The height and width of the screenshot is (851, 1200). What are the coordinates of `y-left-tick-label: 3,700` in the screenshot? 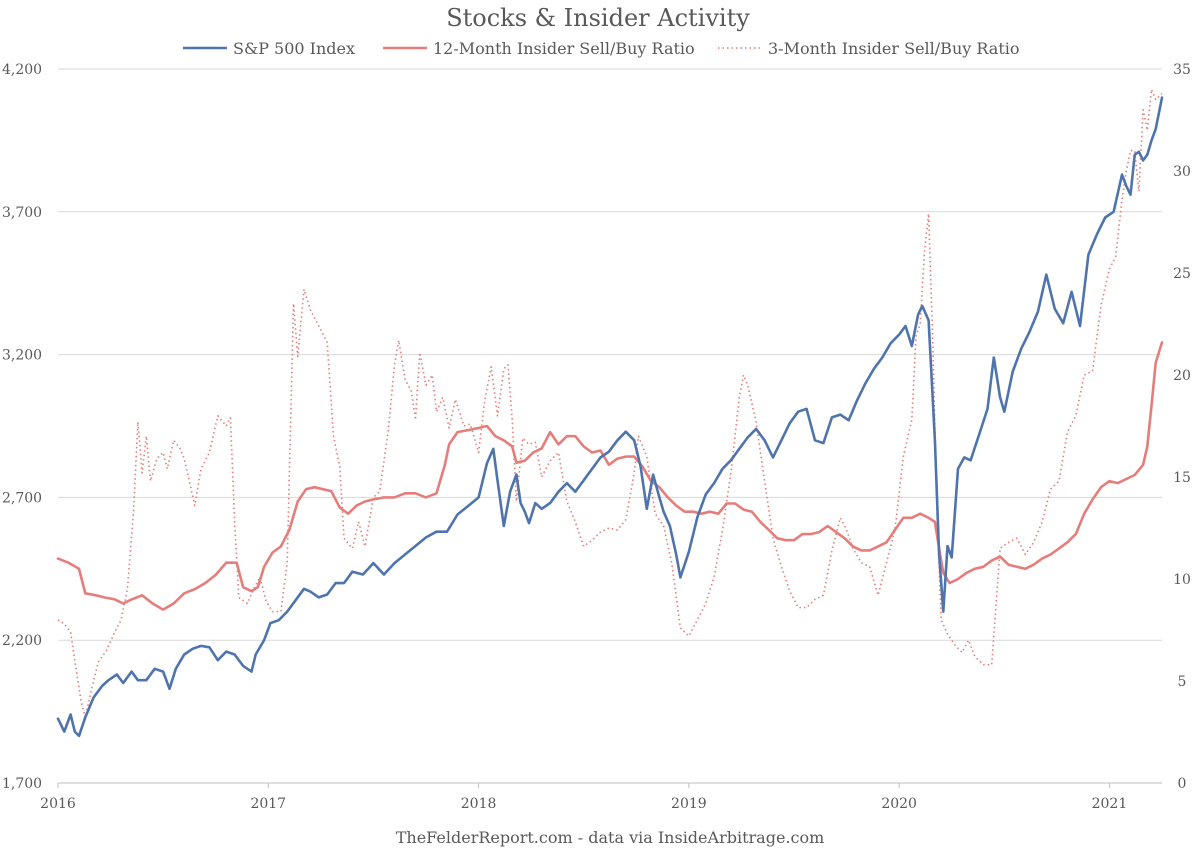 It's located at (22, 213).